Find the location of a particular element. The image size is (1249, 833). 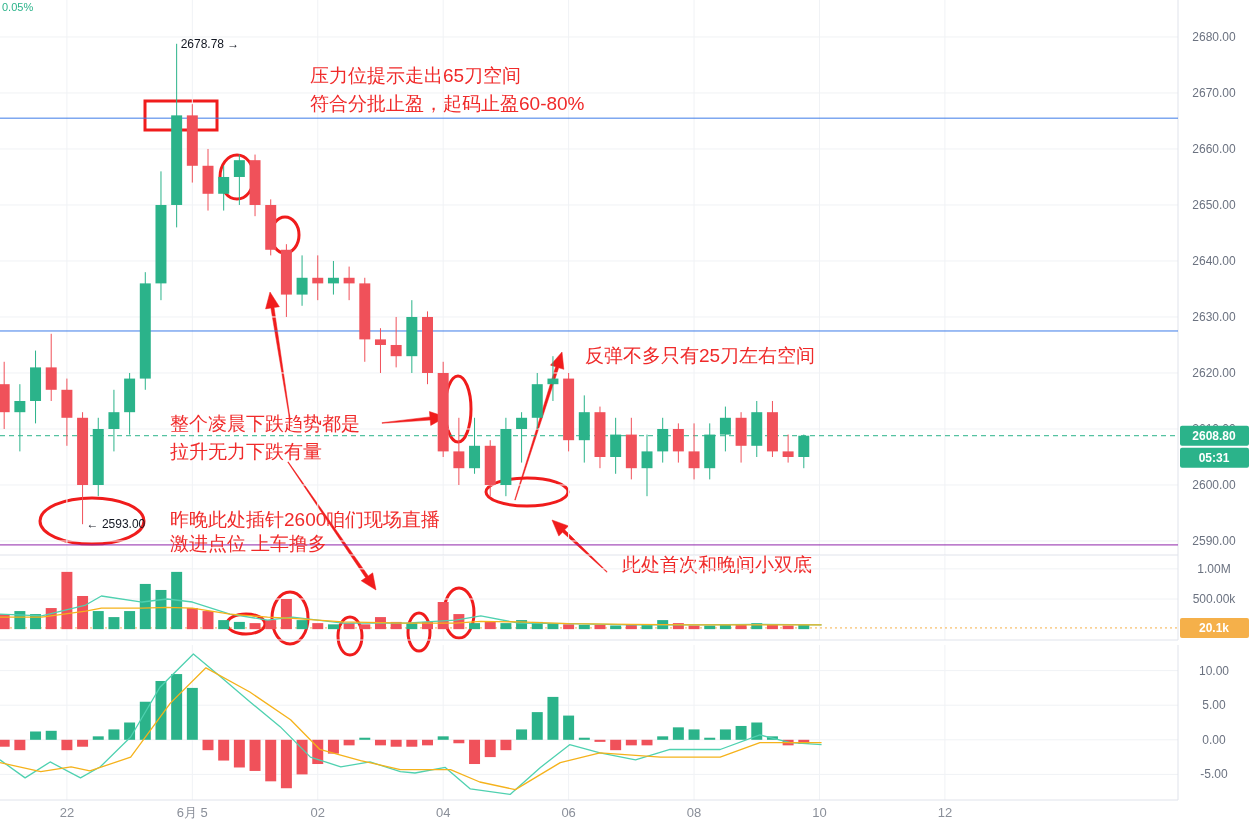

annotation: 拉升无力下跌有量 is located at coordinates (246, 451).